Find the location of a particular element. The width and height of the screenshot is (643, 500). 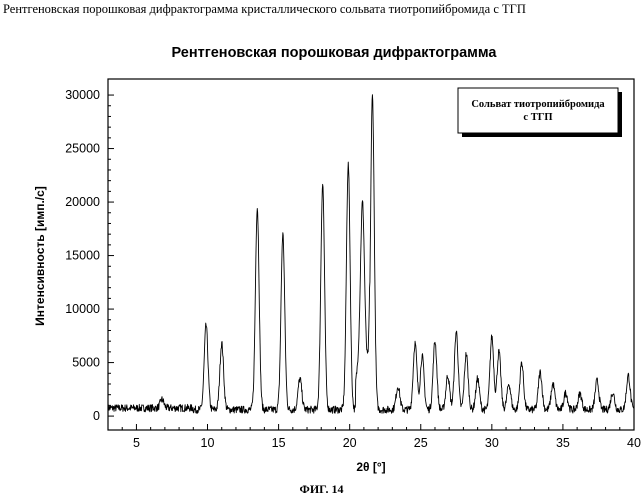

legend: Сольват тиотропийбромида с ТГП is located at coordinates (540, 112).